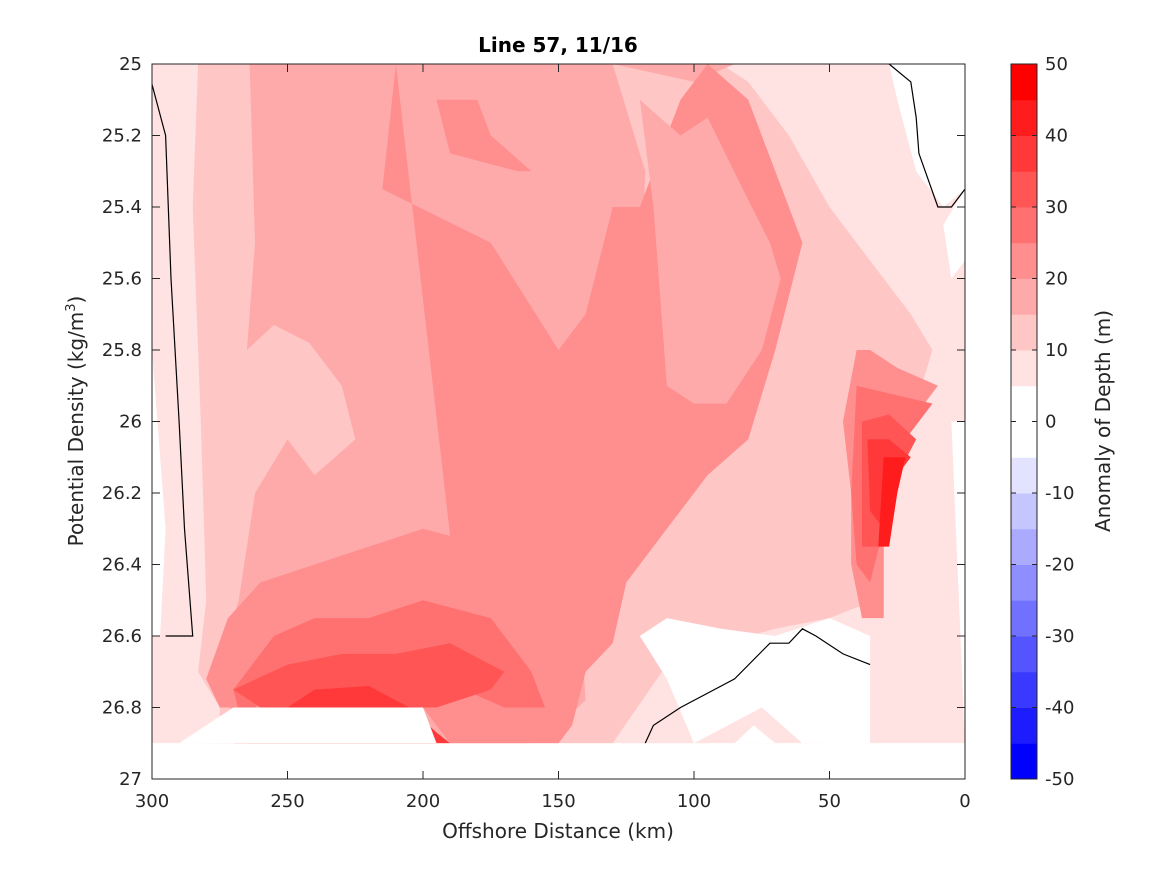  I want to click on colorbar-tick-label: 20, so click(1056, 279).